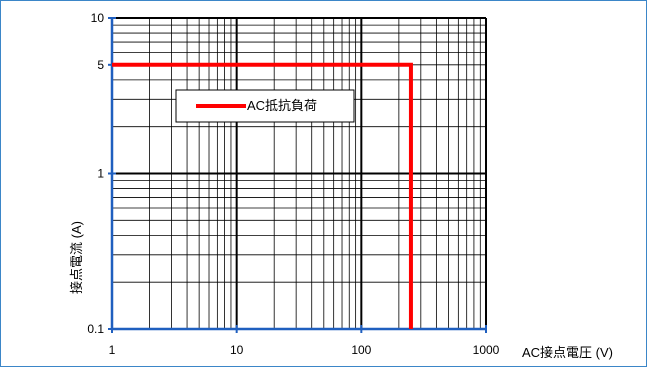 This screenshot has width=647, height=367. What do you see at coordinates (100, 174) in the screenshot?
I see `y-tick-label: 1` at bounding box center [100, 174].